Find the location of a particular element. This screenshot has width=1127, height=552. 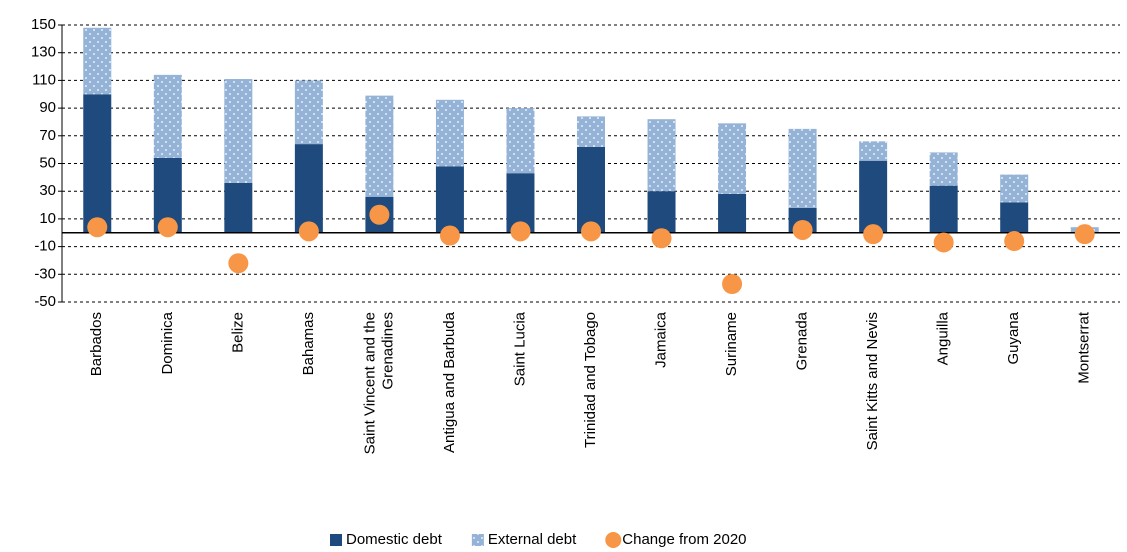

x-tick-label-group: Anguilla is located at coordinates (943, 338).